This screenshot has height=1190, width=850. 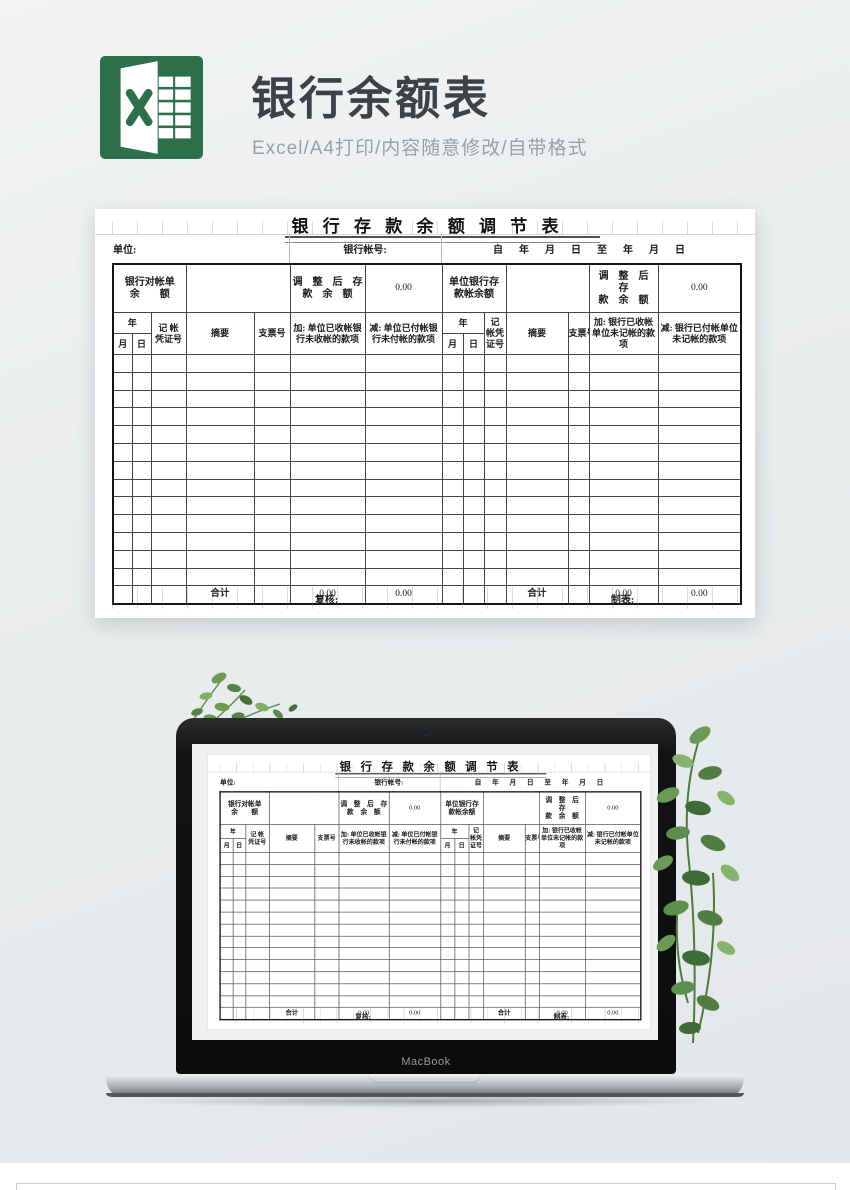 What do you see at coordinates (628, 282) in the screenshot?
I see `label-line: 调 整 后 存` at bounding box center [628, 282].